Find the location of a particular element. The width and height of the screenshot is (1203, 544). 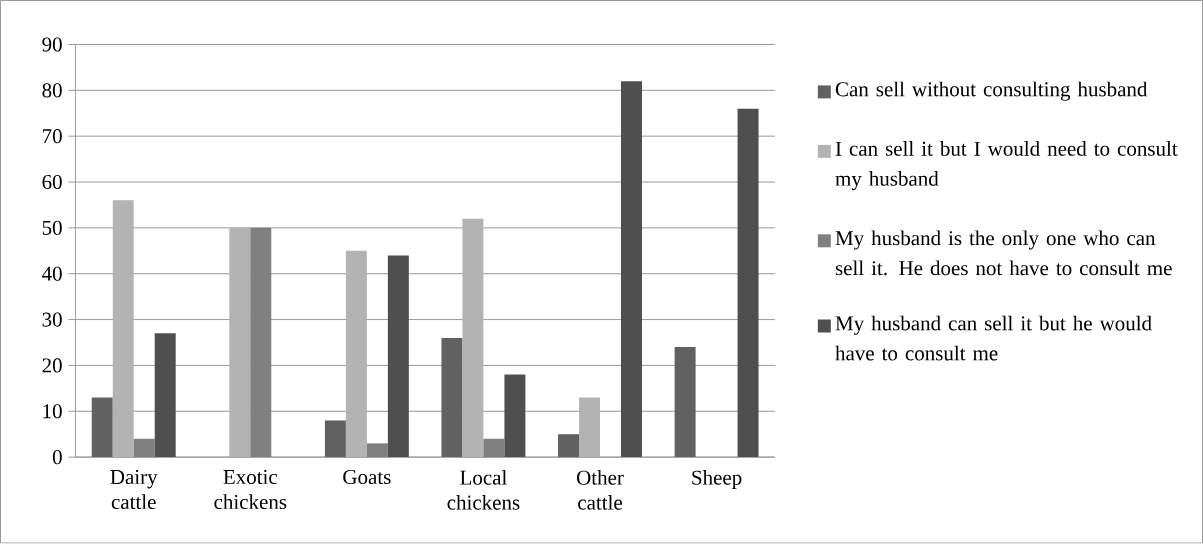

x-tick-label: Other cattle is located at coordinates (600, 490).